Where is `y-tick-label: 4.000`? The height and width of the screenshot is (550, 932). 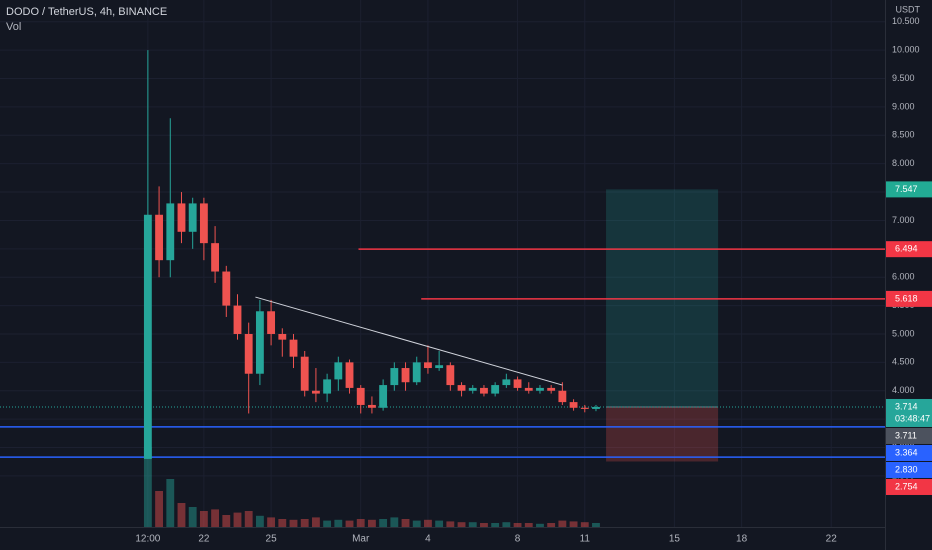
y-tick-label: 4.000 is located at coordinates (903, 390).